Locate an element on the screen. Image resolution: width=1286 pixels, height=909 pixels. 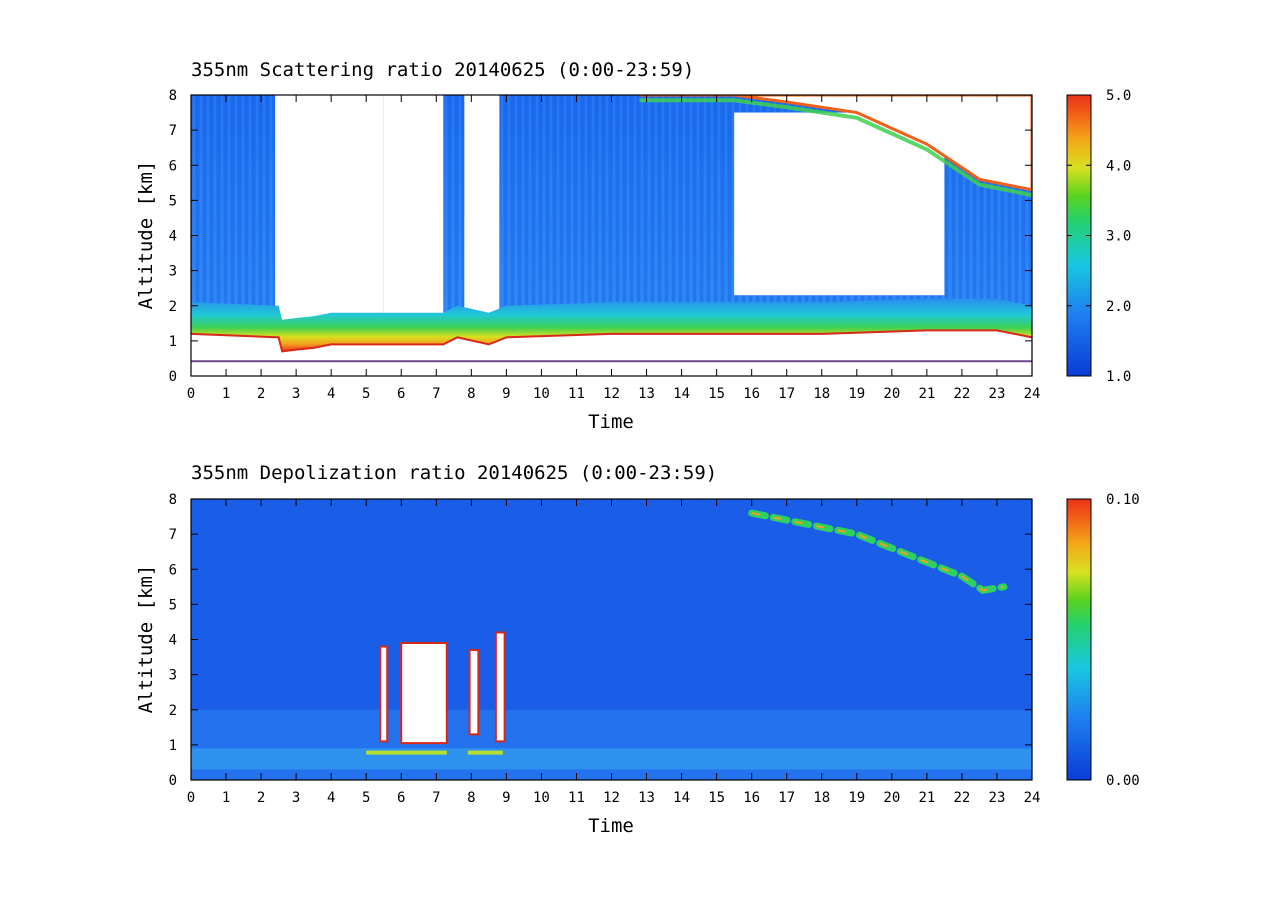
upper-cloud-edge is located at coordinates (835, 148).